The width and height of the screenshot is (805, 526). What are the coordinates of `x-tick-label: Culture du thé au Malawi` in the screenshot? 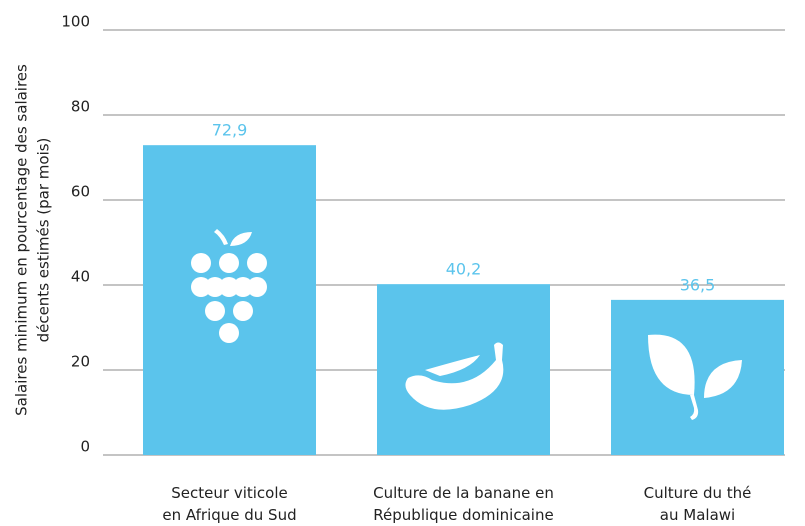 It's located at (698, 504).